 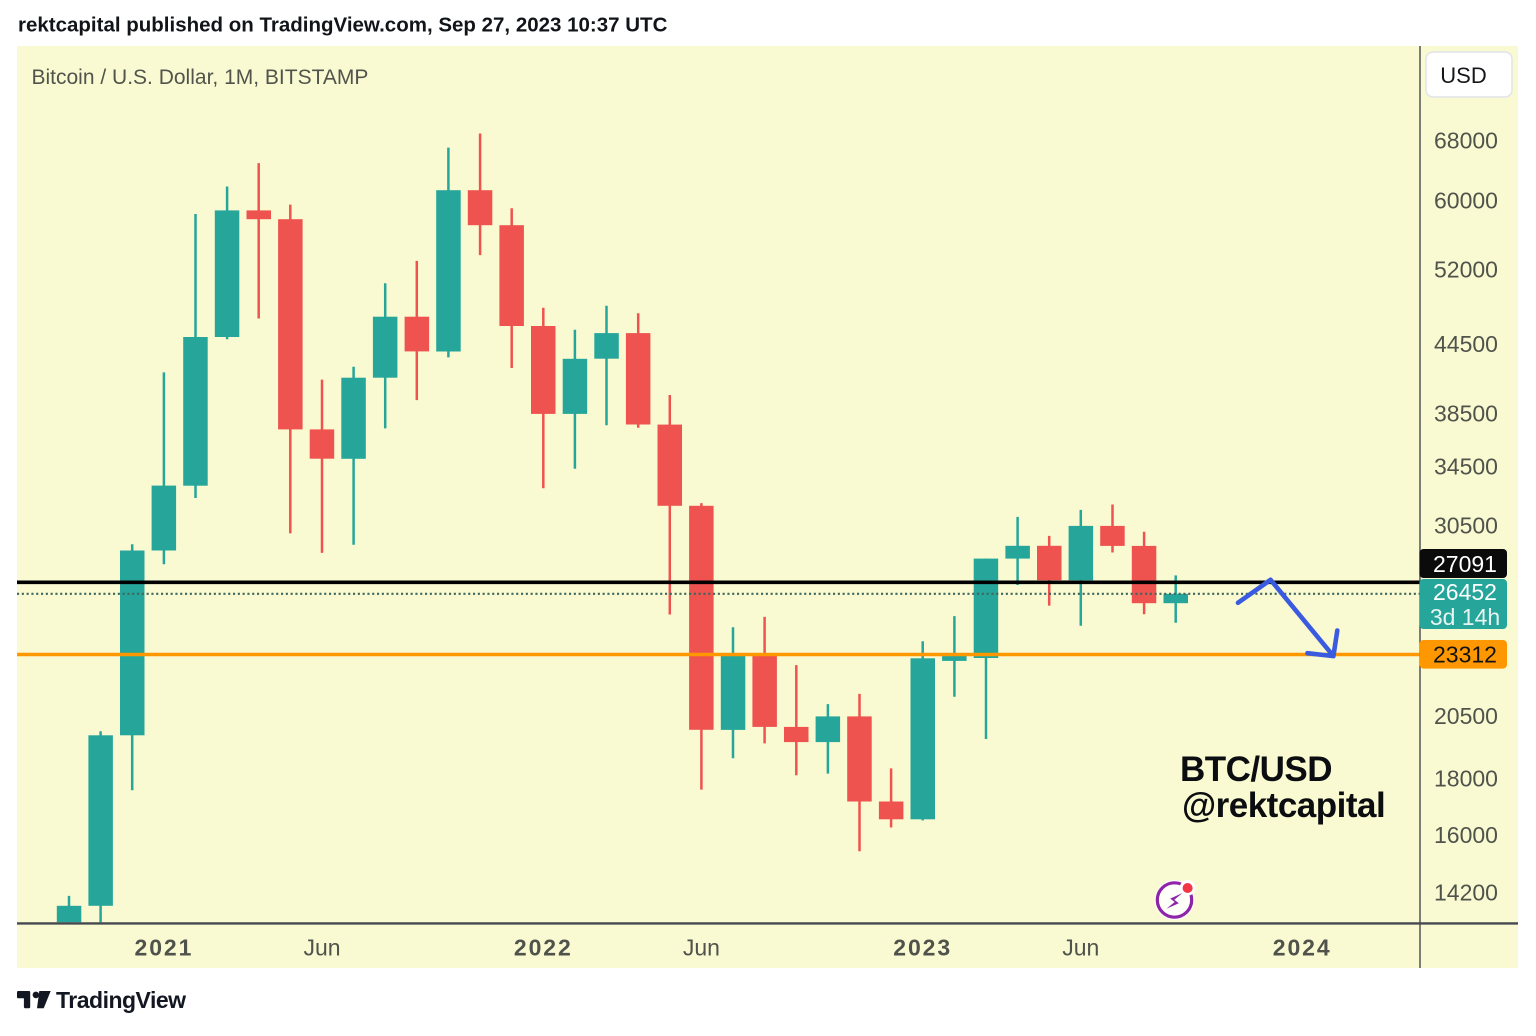 I want to click on svg-text: 20500, so click(x=1466, y=716).